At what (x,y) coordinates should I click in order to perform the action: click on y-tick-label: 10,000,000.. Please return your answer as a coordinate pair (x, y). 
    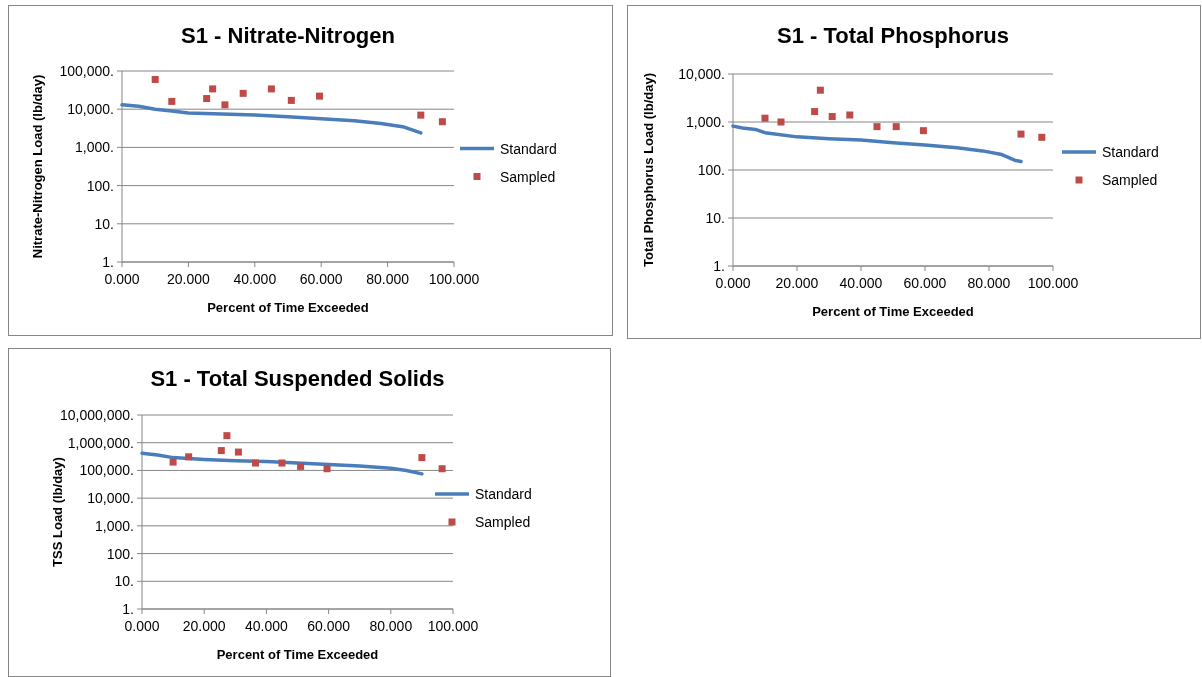
    Looking at the image, I should click on (97, 415).